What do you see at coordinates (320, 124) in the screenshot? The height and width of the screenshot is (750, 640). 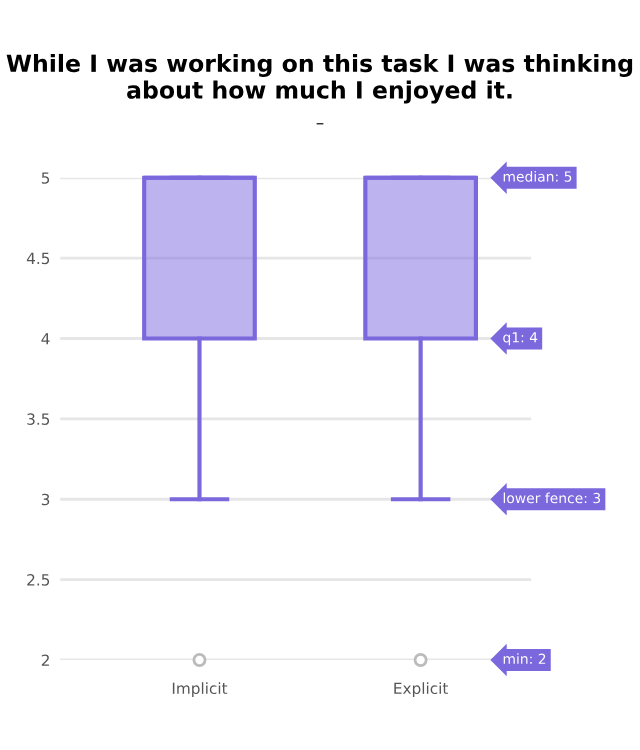 I see `chart-subtitle: –` at bounding box center [320, 124].